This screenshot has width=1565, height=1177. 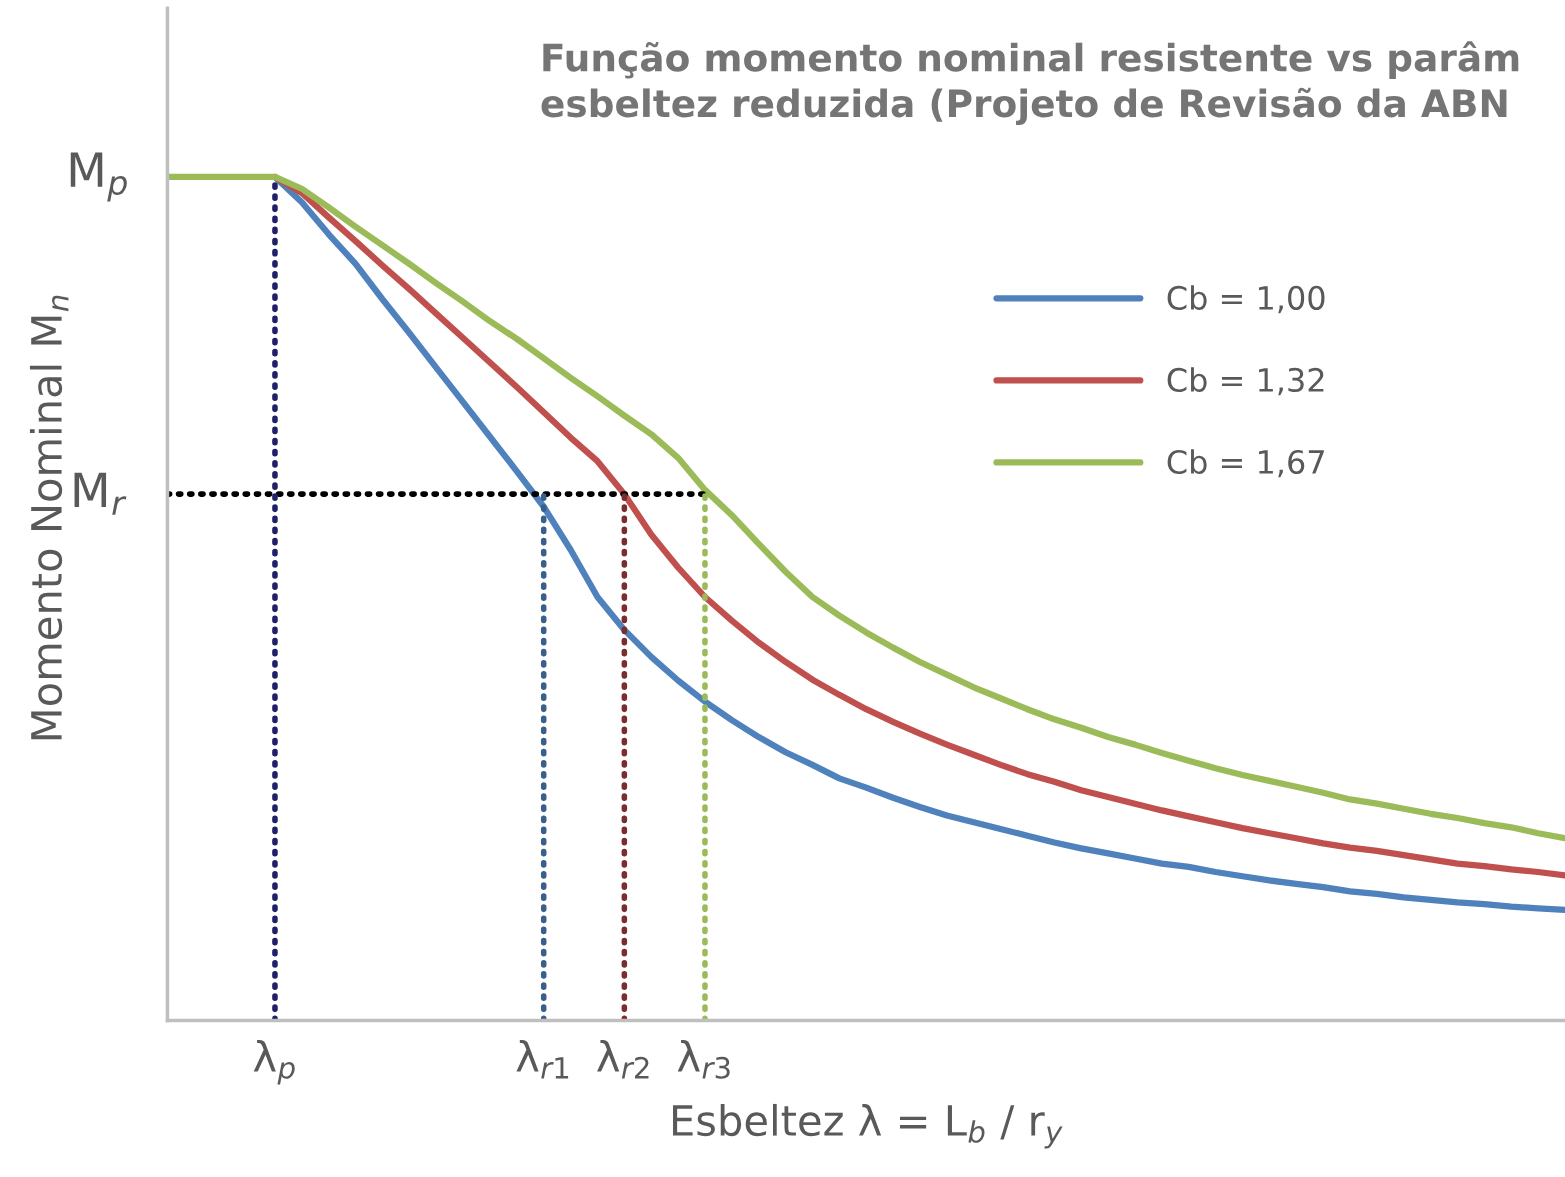 I want to click on text: M$_{r}$, so click(x=100, y=493).